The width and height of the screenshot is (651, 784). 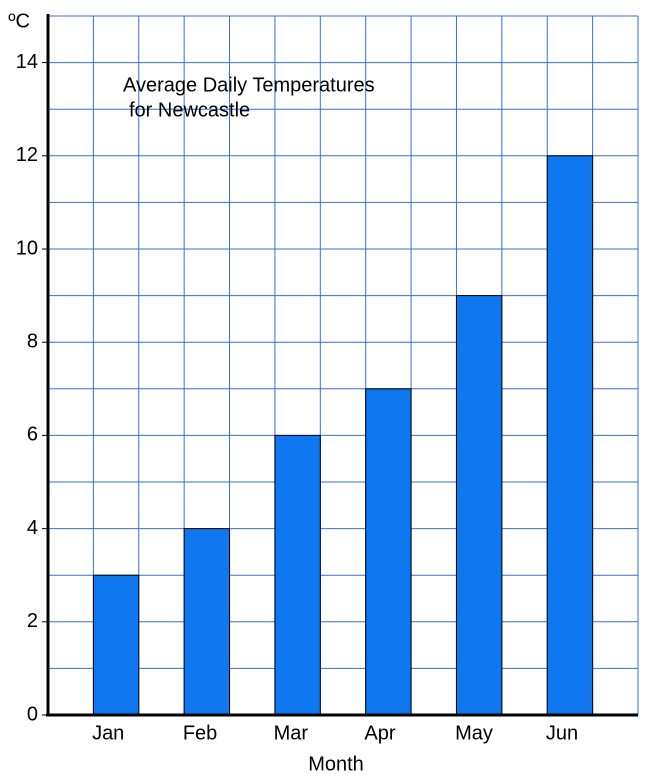 I want to click on y-tick-label: 12, so click(x=27, y=155).